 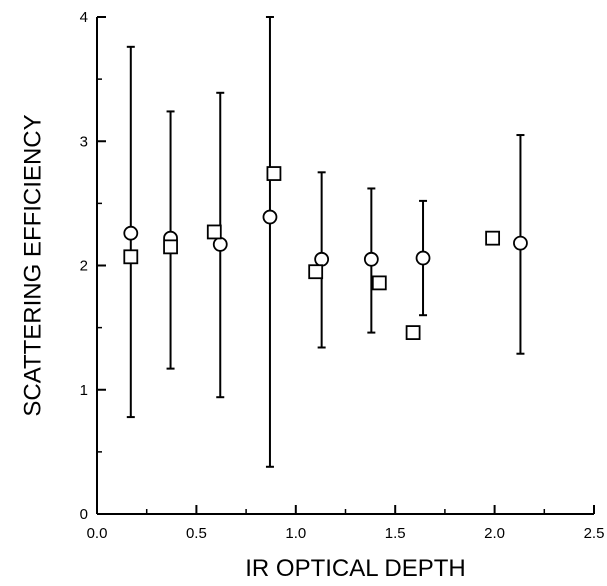 What do you see at coordinates (355, 568) in the screenshot?
I see `x-axis-label: IR OPTICAL DEPTH` at bounding box center [355, 568].